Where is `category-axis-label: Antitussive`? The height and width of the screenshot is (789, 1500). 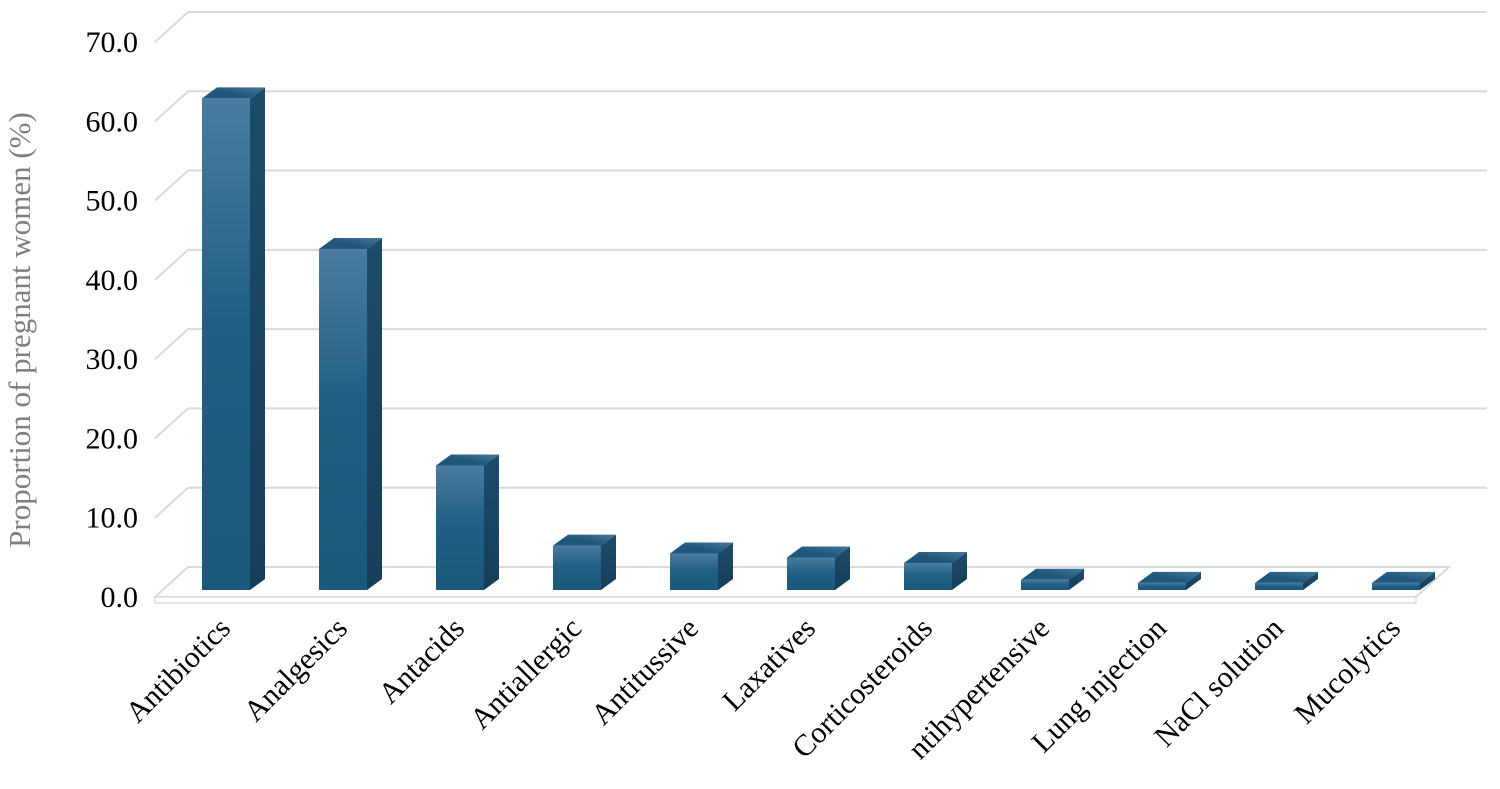
category-axis-label: Antitussive is located at coordinates (645, 672).